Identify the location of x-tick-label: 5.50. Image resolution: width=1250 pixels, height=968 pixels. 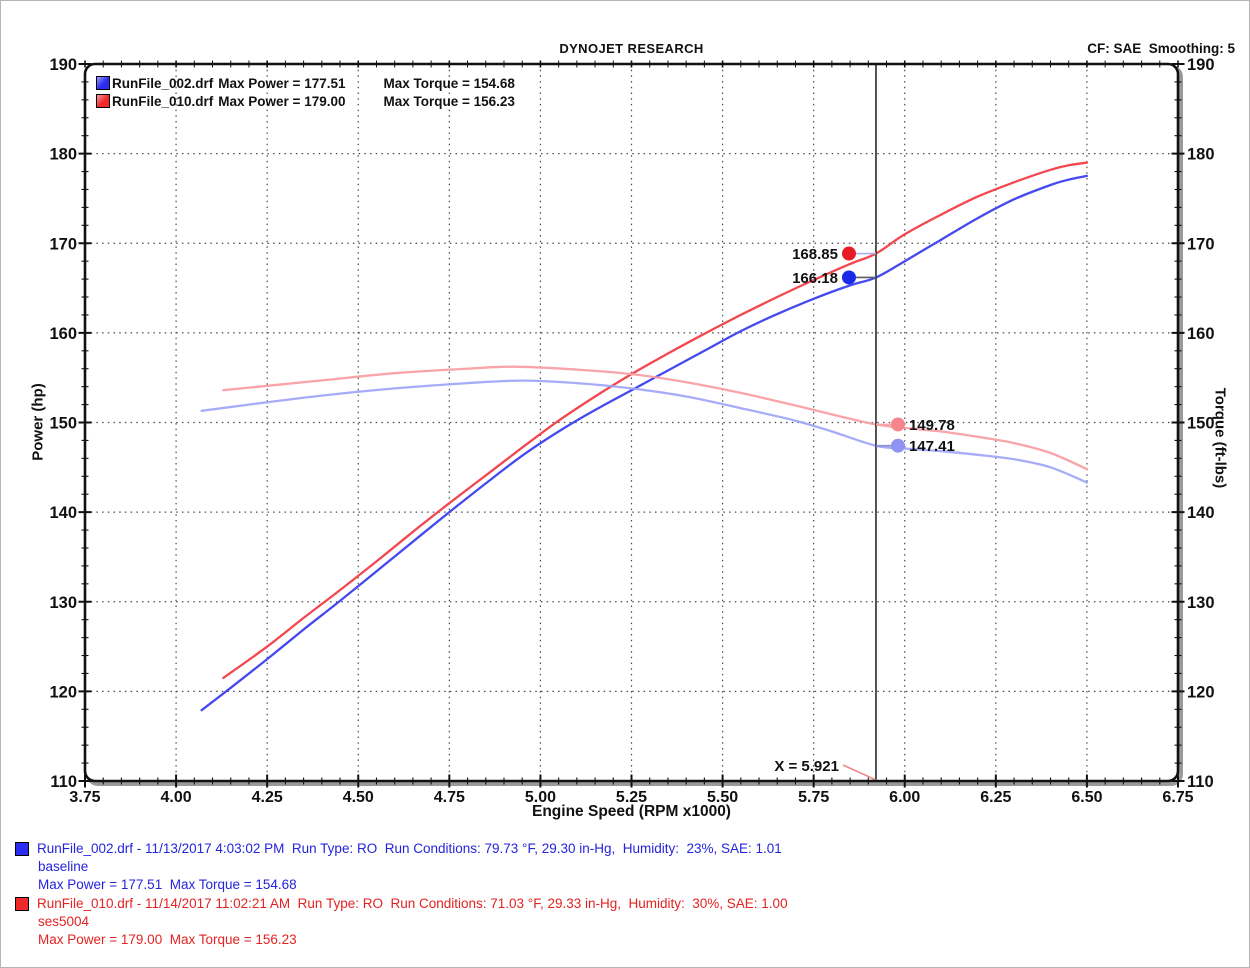
(722, 797).